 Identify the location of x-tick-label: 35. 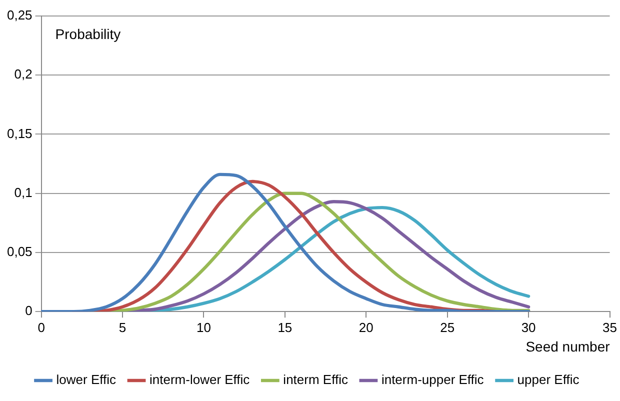
(610, 327).